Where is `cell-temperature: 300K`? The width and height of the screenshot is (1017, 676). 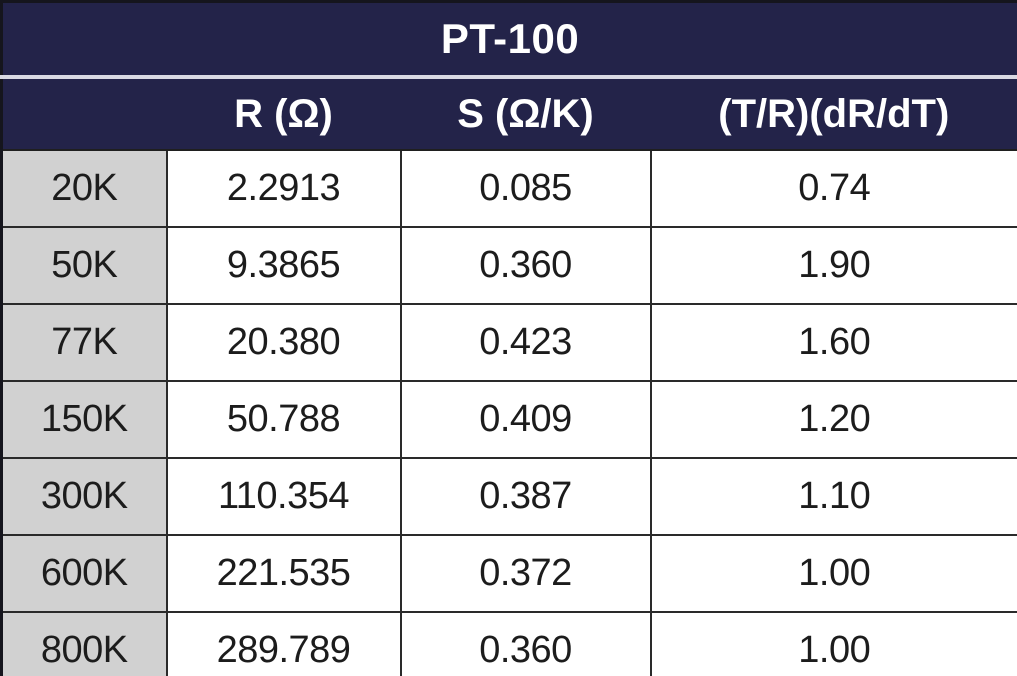
cell-temperature: 300K is located at coordinates (84, 496).